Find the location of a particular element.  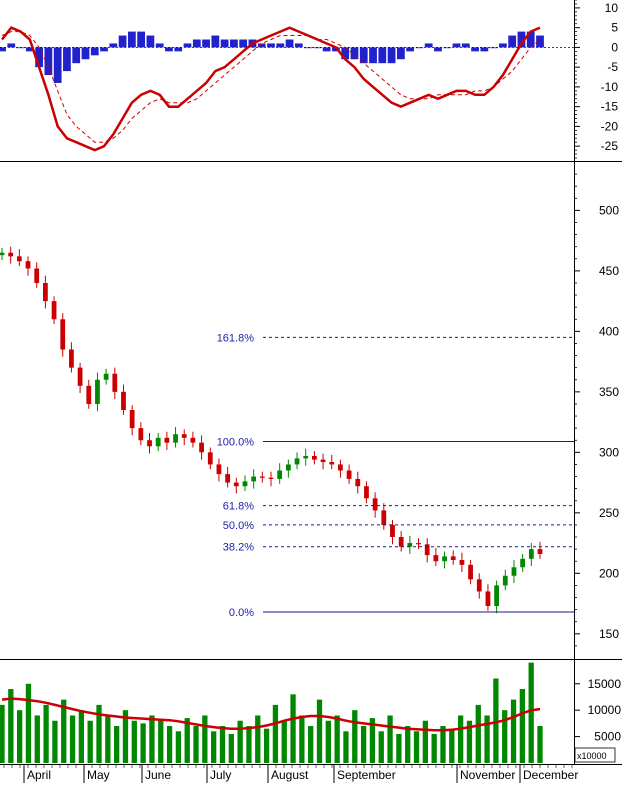

x-month-label: November is located at coordinates (487, 775).